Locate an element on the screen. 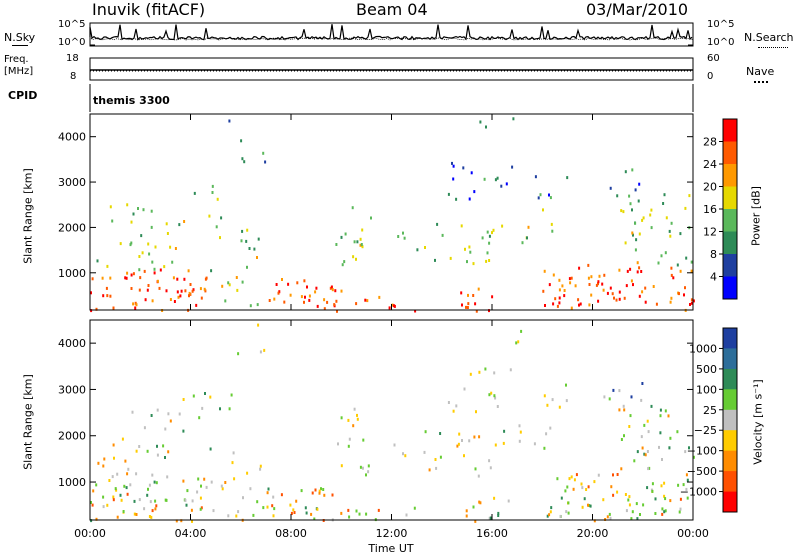 Image resolution: width=800 pixels, height=555 pixels. cpid-label: CPID is located at coordinates (23, 95).